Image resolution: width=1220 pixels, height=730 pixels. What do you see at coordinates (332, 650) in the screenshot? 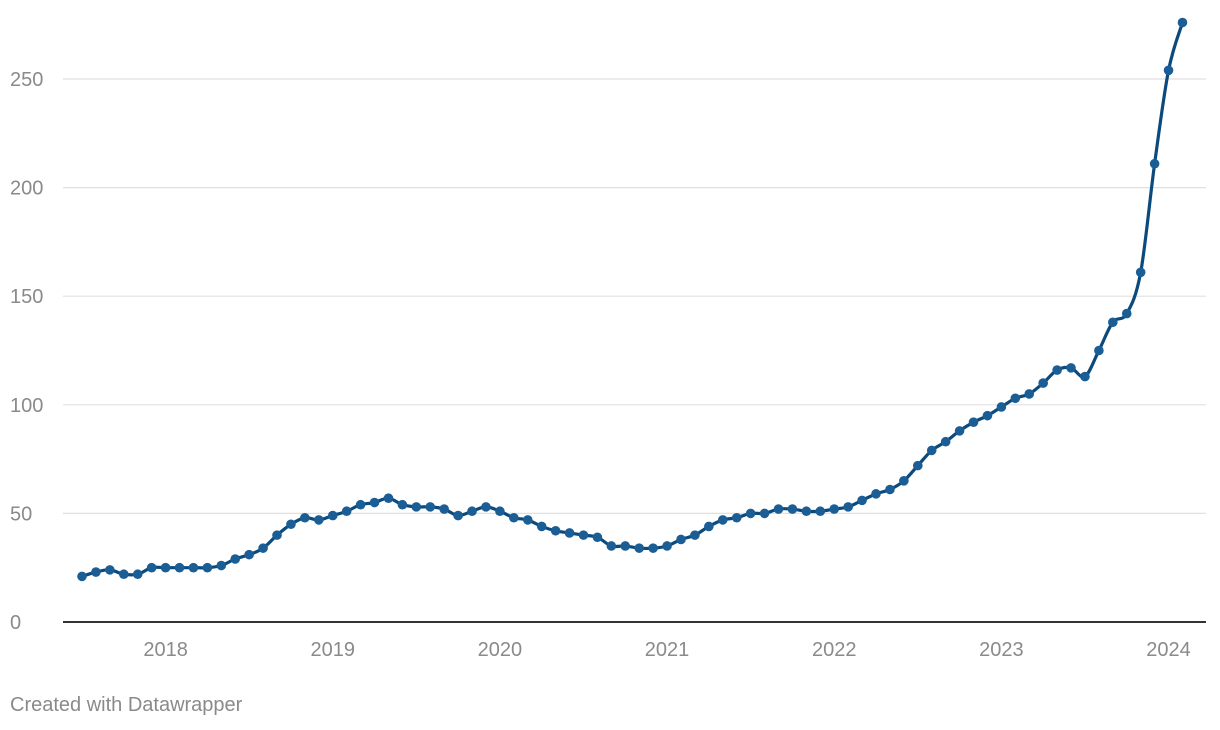
I see `x-tick-label-2019: 2019` at bounding box center [332, 650].